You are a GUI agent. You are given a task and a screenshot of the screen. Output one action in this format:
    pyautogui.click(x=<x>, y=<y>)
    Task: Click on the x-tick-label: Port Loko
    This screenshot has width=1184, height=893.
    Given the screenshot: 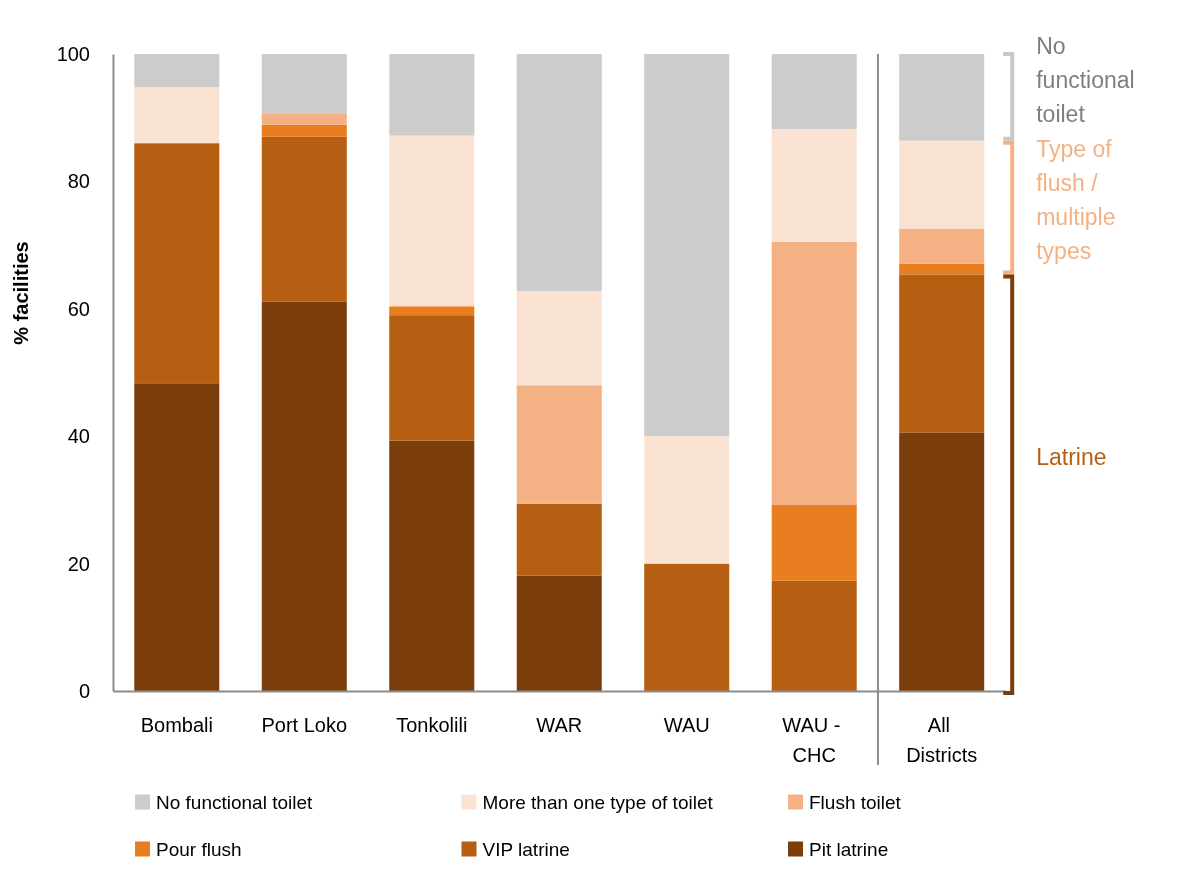 What is the action you would take?
    pyautogui.click(x=304, y=725)
    